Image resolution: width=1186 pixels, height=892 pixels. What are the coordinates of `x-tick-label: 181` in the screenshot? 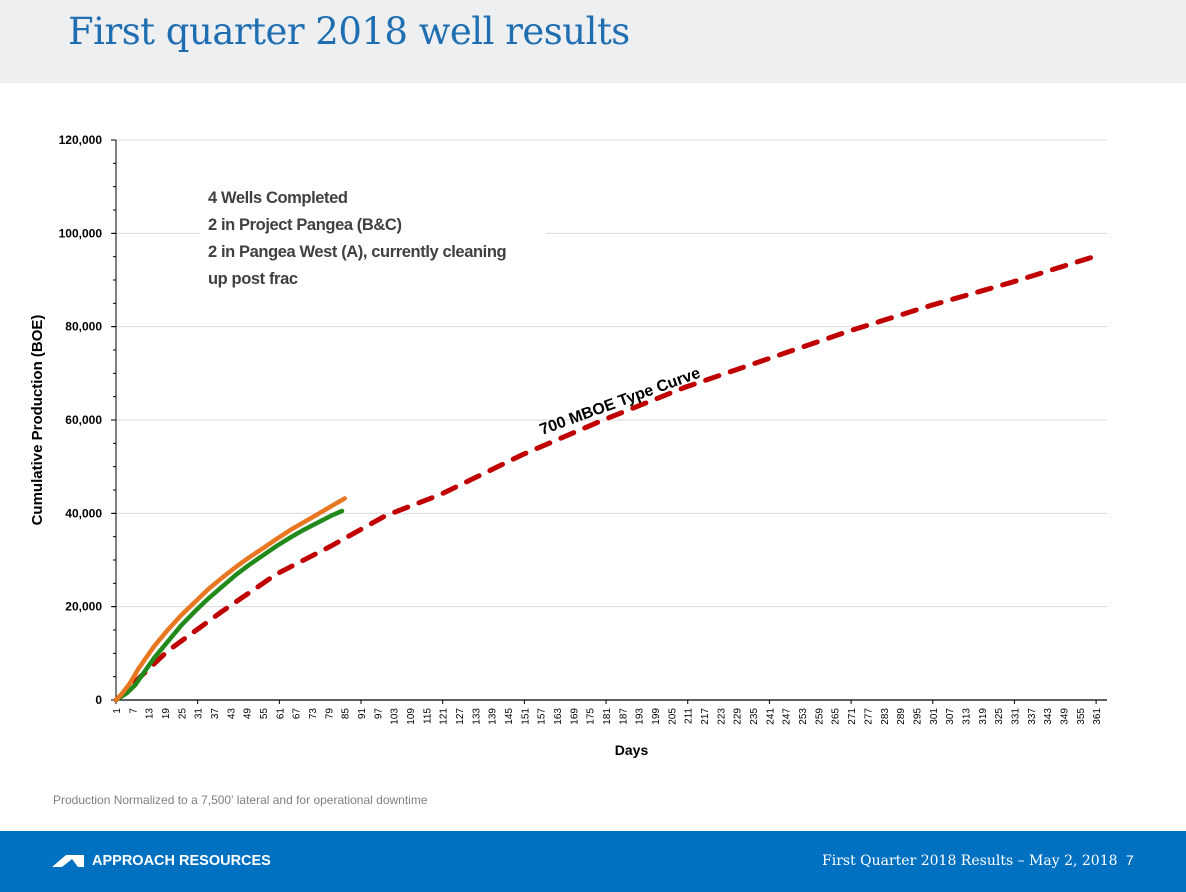 It's located at (607, 716).